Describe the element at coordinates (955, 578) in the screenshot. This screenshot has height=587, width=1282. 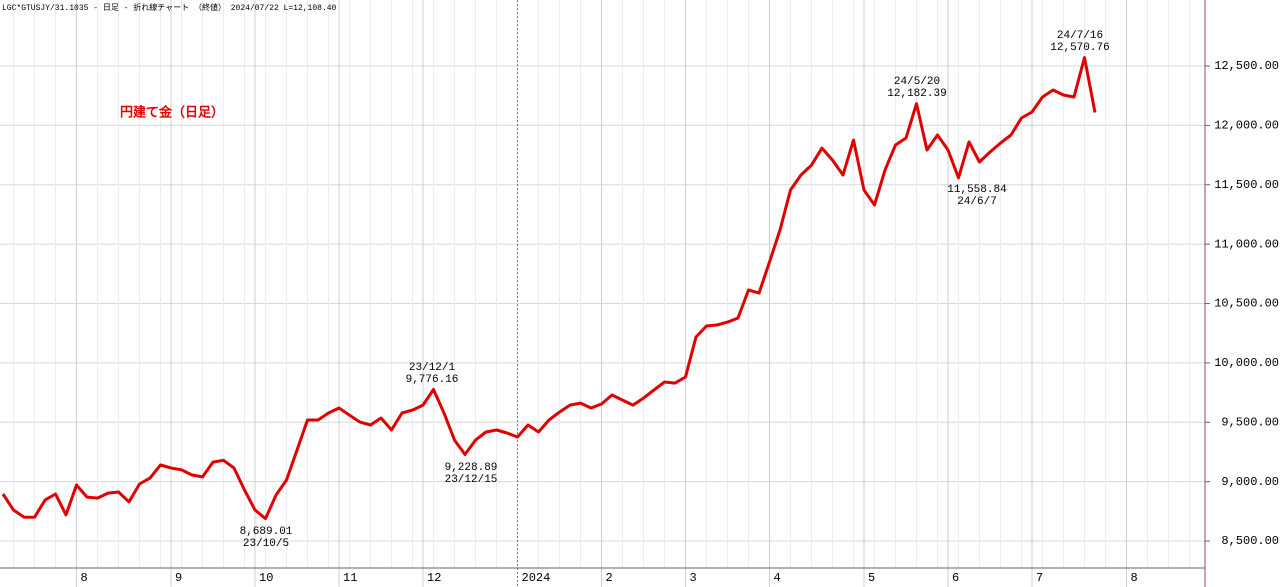
I see `x-tick-label: 6` at that location.